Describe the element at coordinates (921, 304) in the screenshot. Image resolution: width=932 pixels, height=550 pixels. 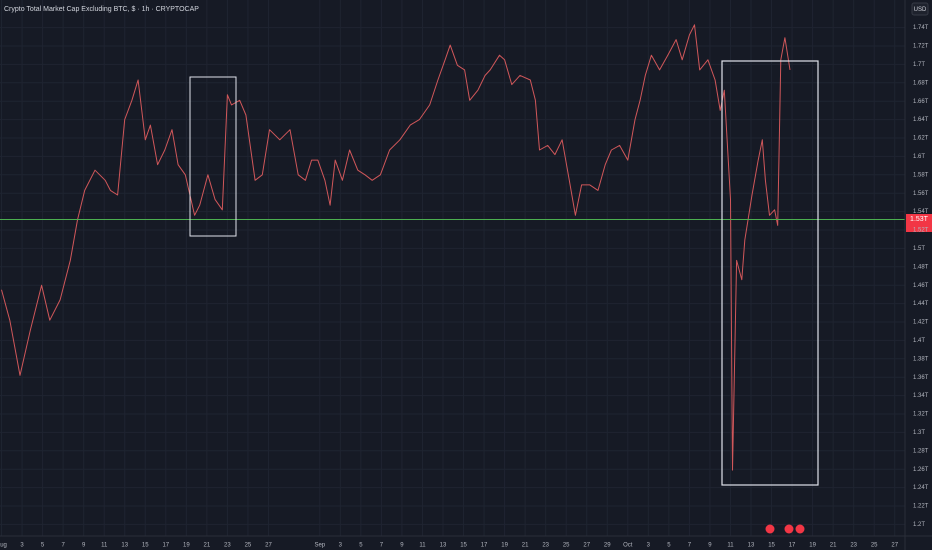
I see `y-tick-label: 1.44T` at that location.